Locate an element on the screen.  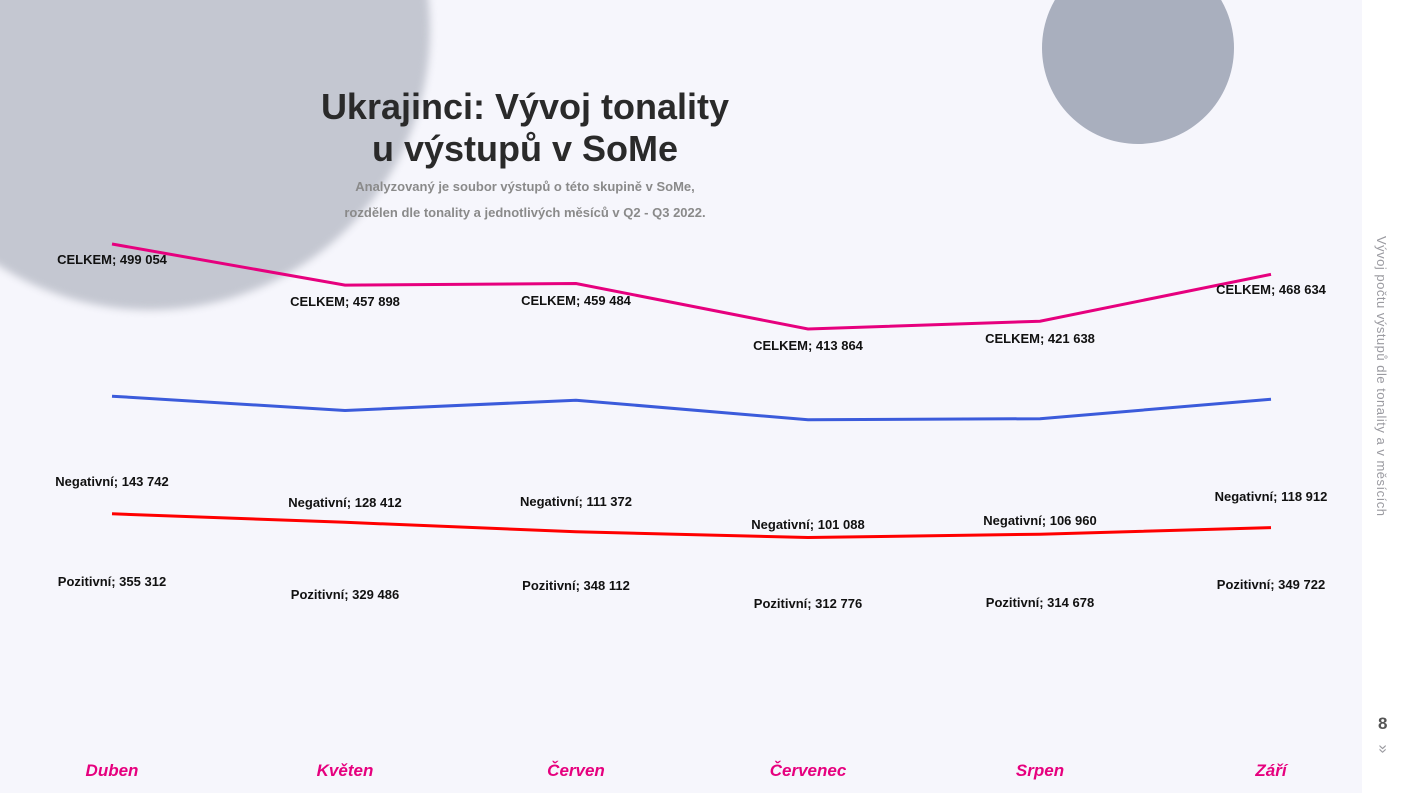
double-chevron-down-icon: » is located at coordinates (1383, 749).